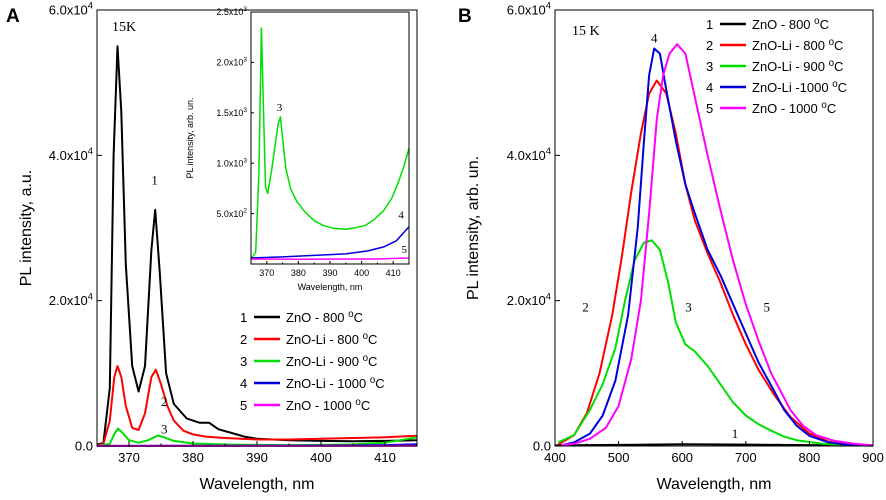  Describe the element at coordinates (465, 16) in the screenshot. I see `panel-label-b: B` at that location.